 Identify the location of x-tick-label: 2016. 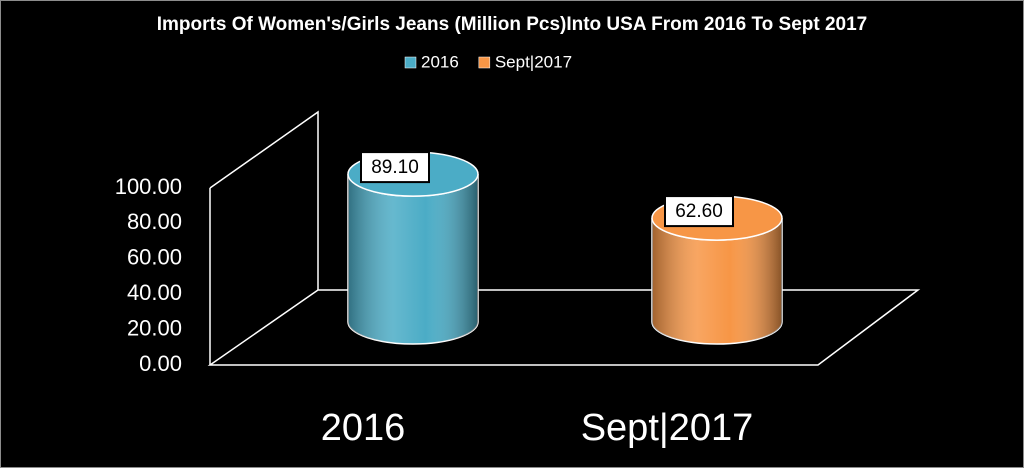
(363, 428).